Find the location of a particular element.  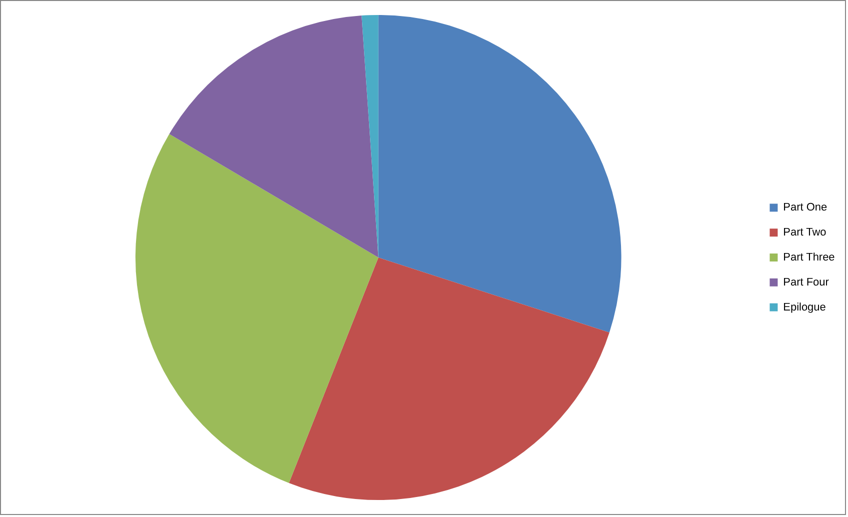

legend-label: Part Two is located at coordinates (804, 232).